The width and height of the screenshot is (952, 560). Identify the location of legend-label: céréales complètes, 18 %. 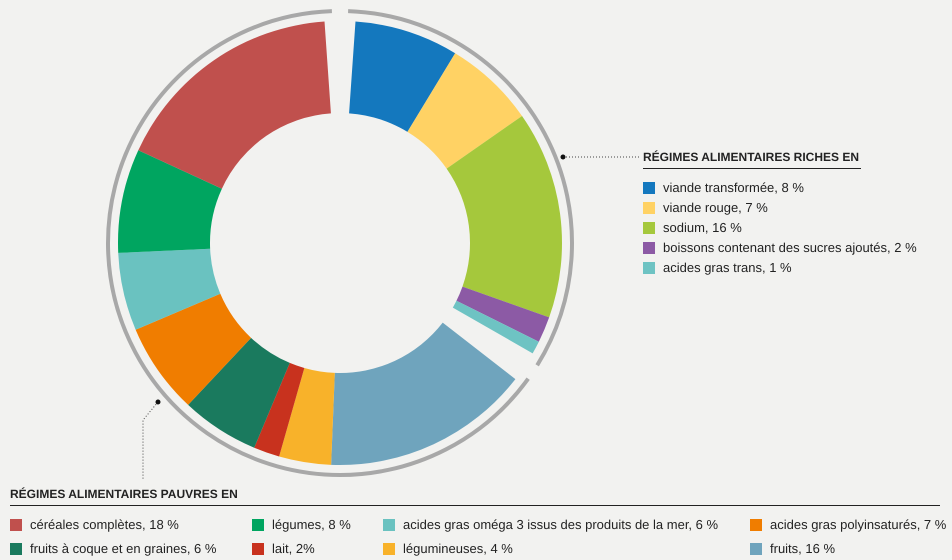
(104, 524).